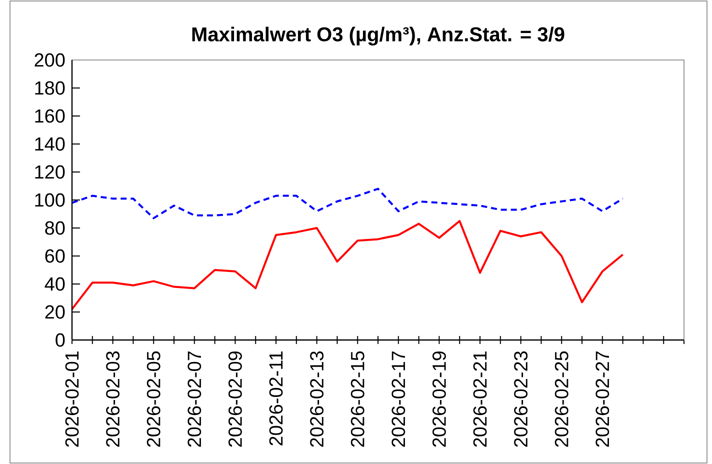  What do you see at coordinates (50, 116) in the screenshot?
I see `y-tick-label: 160` at bounding box center [50, 116].